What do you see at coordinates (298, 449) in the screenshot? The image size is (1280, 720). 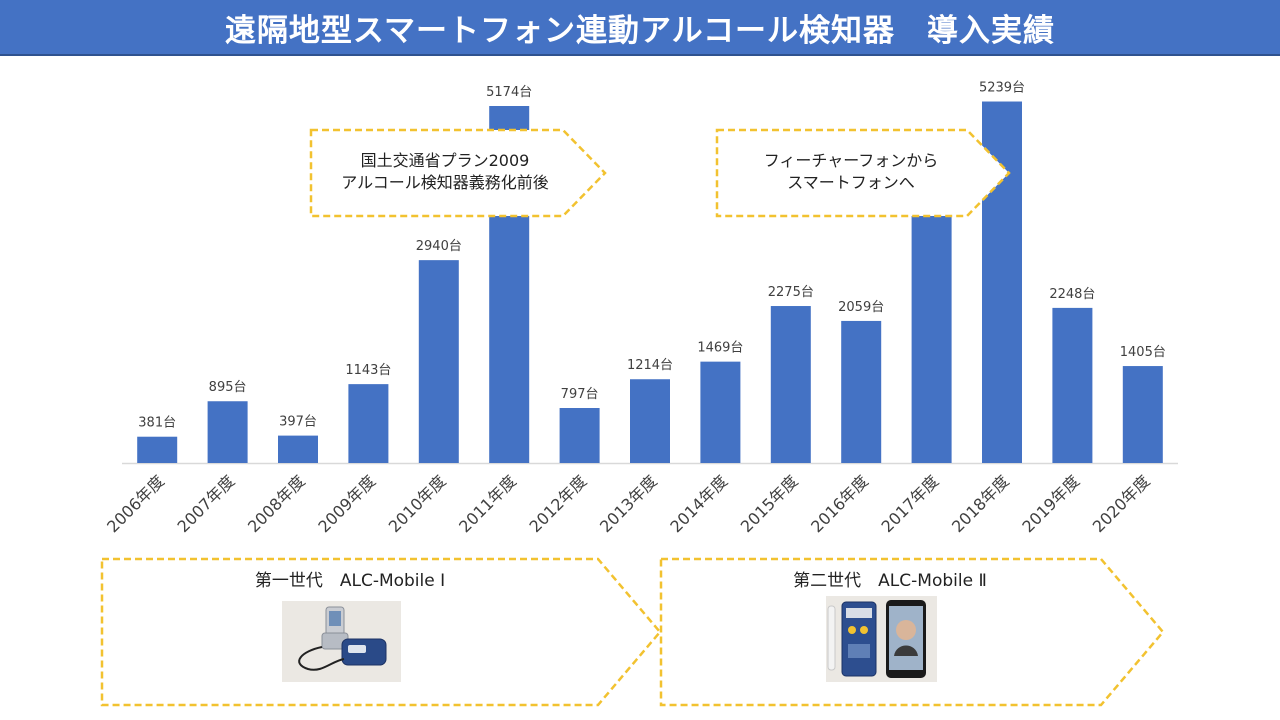 I see `bar-2008年度` at bounding box center [298, 449].